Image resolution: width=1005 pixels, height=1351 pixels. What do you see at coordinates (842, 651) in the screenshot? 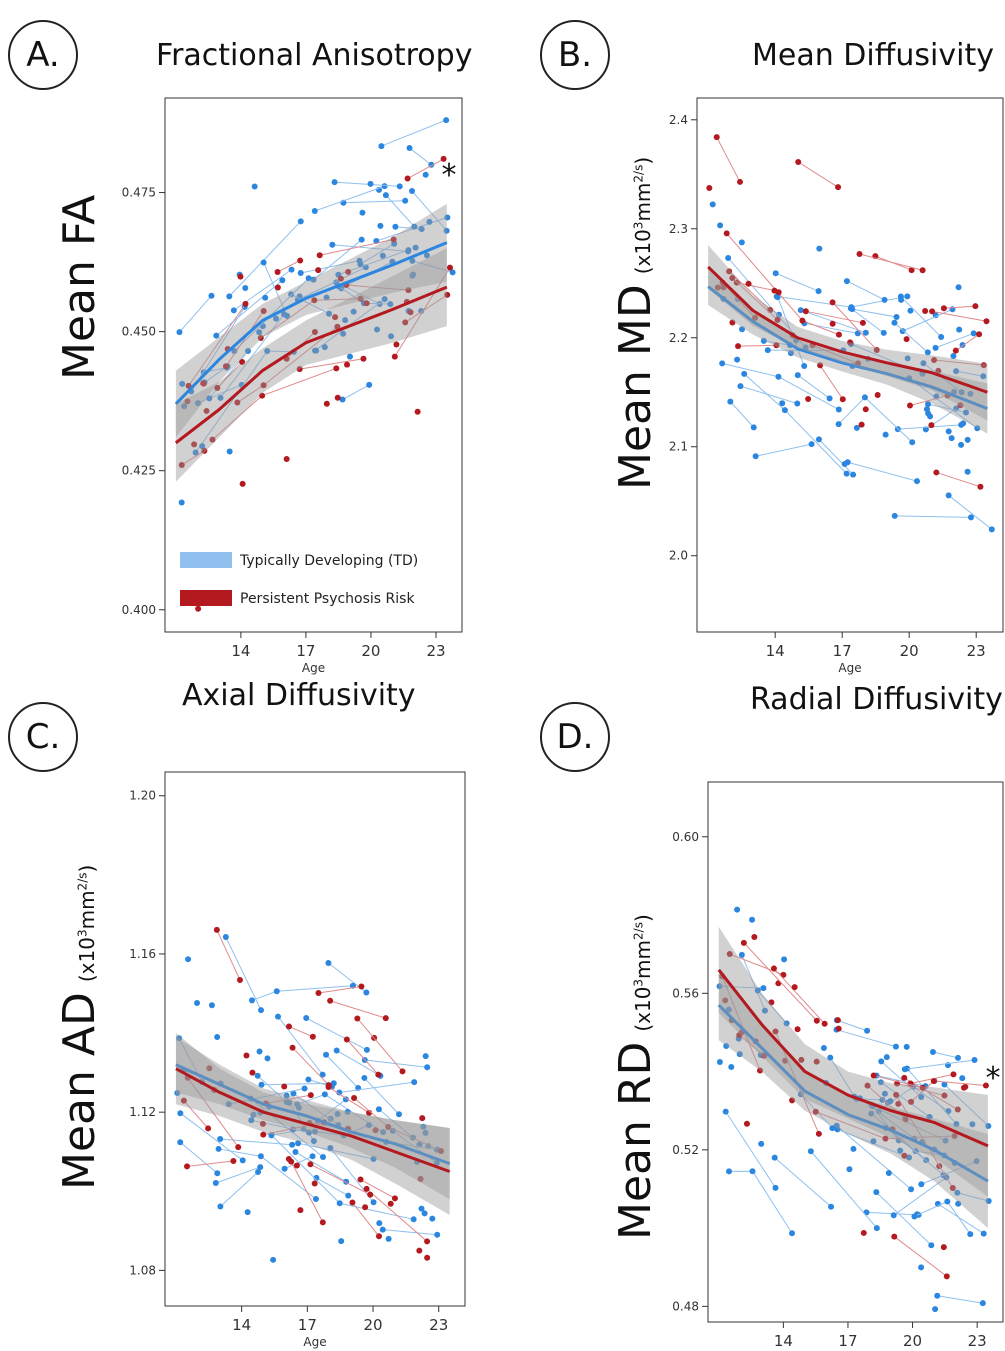
I see `panel-b-xtick-label: 17` at bounding box center [842, 651].